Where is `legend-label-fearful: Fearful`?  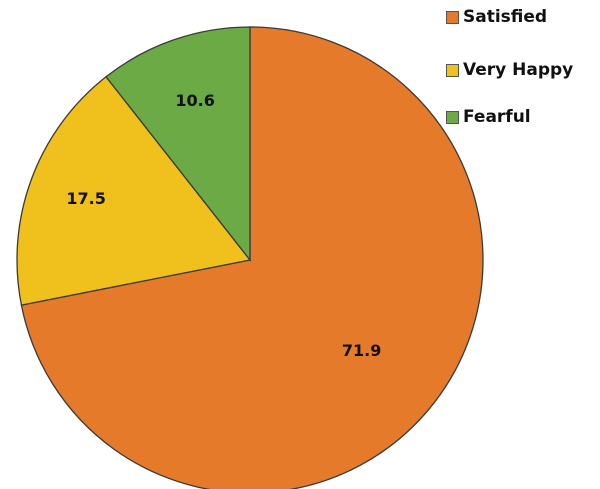
legend-label-fearful: Fearful is located at coordinates (497, 117).